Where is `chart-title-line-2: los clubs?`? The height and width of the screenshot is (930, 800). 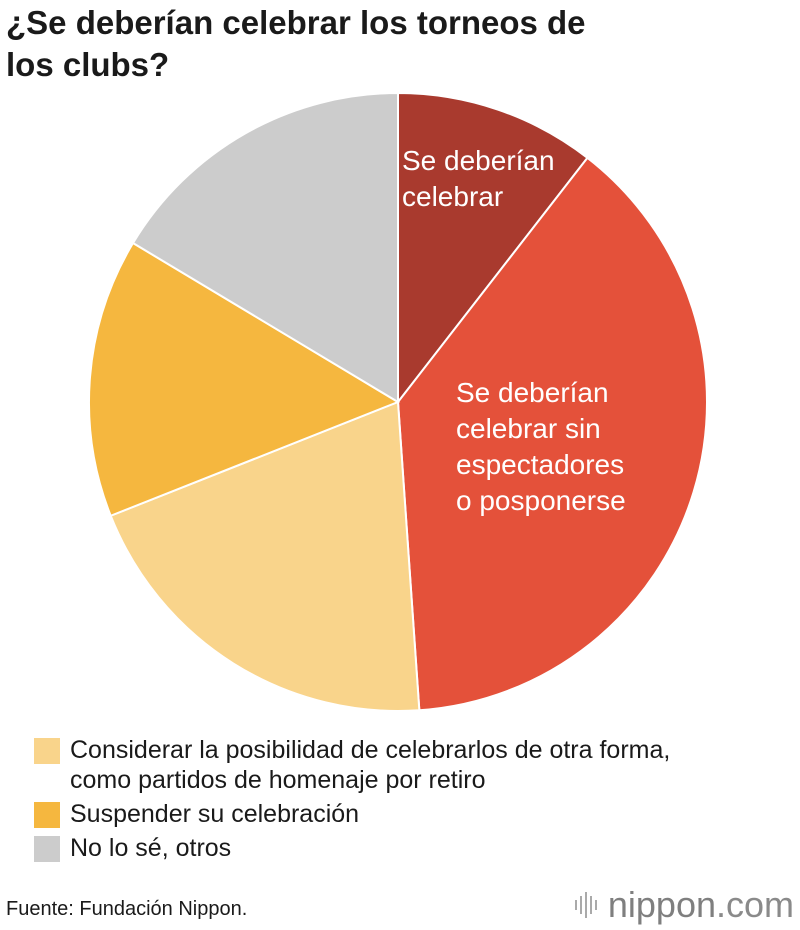 chart-title-line-2: los clubs? is located at coordinates (88, 64).